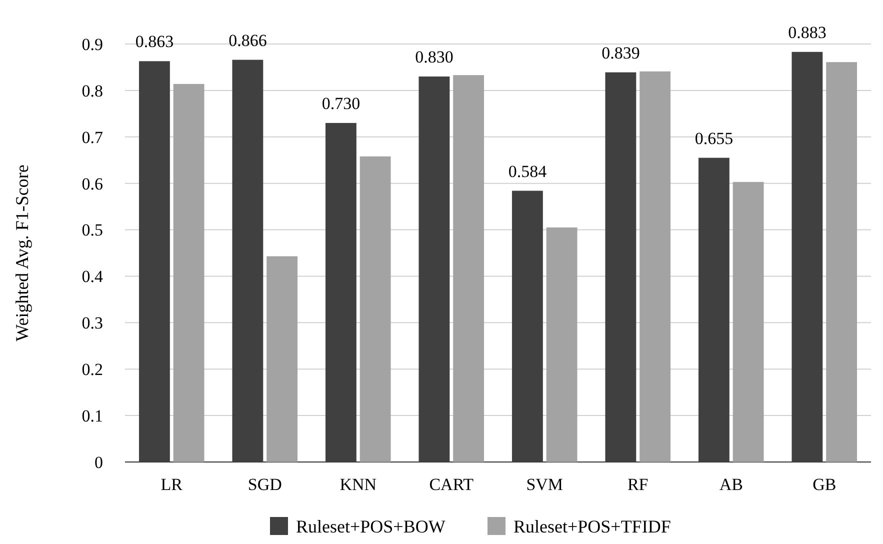 The width and height of the screenshot is (883, 544). What do you see at coordinates (265, 484) in the screenshot?
I see `x-tick-label: SGD` at bounding box center [265, 484].